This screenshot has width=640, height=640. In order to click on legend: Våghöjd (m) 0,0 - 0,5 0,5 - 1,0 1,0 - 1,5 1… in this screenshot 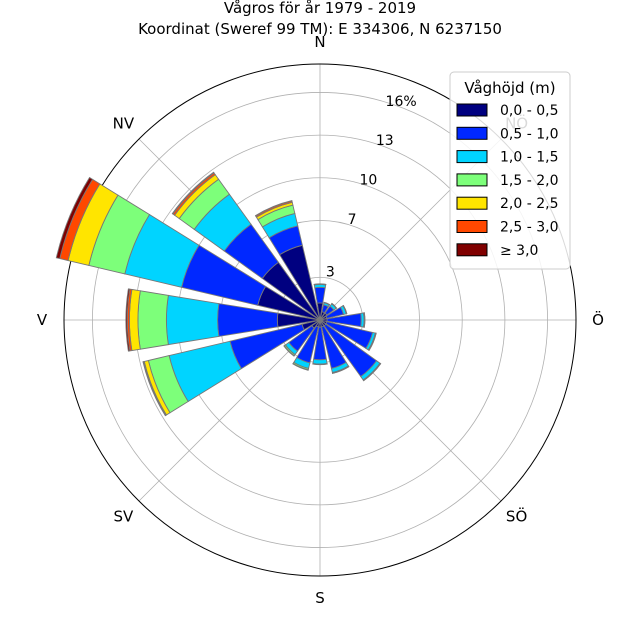, I will do `click(510, 170)`.